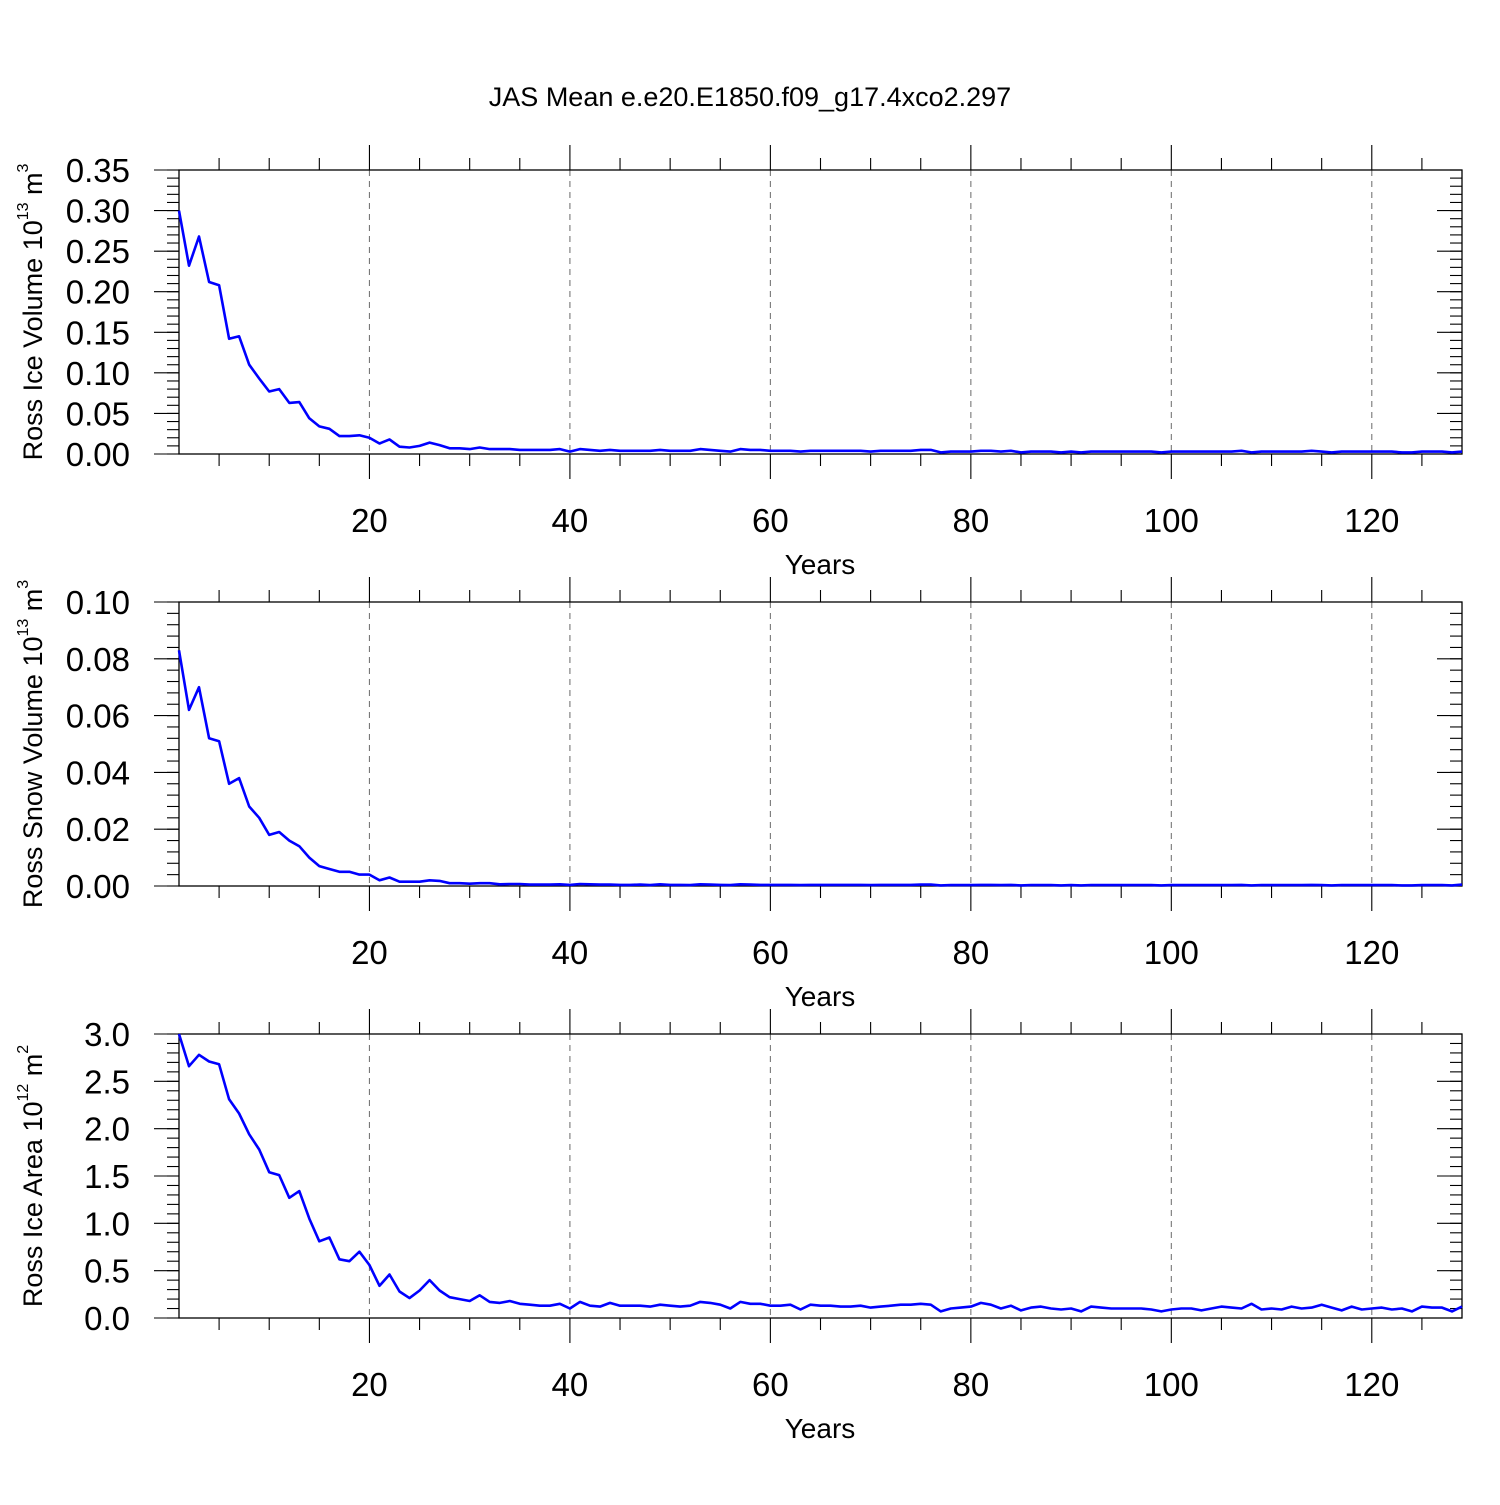  I want to click on y-tick-label-0.35: 0.35, so click(98, 170).